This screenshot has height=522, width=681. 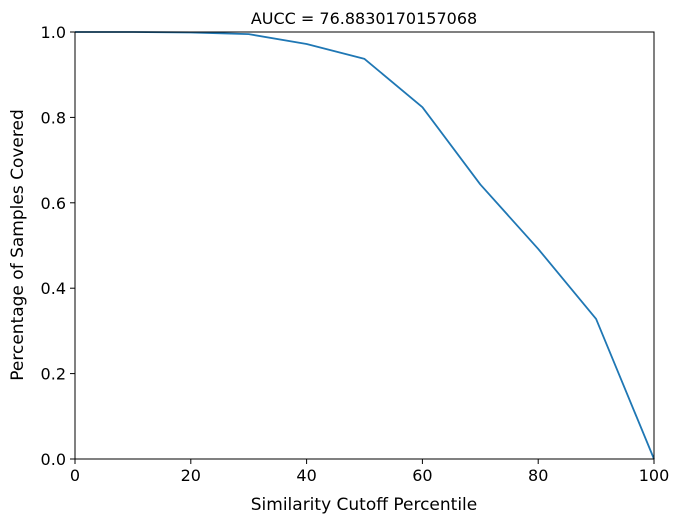 I want to click on x-tick-label: 20, so click(x=191, y=475).